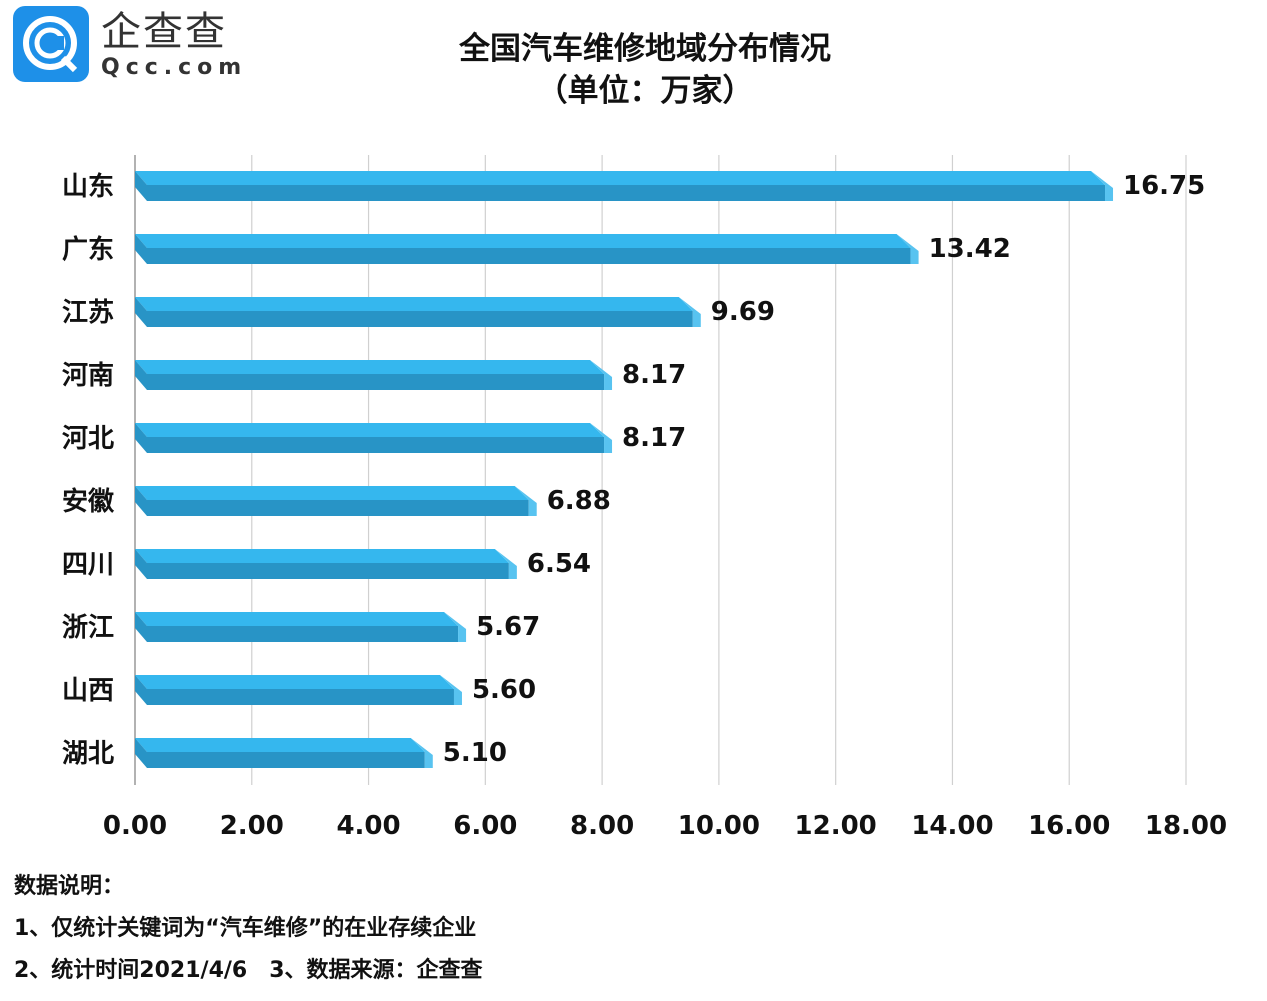 The image size is (1267, 1001). What do you see at coordinates (508, 627) in the screenshot?
I see `data-label: 5.67` at bounding box center [508, 627].